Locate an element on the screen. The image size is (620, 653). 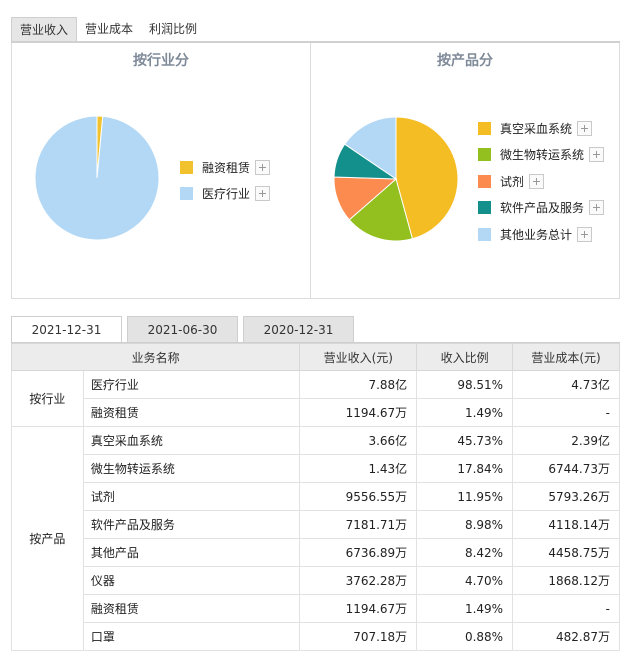
row-revenue: 9556.55万 is located at coordinates (358, 496).